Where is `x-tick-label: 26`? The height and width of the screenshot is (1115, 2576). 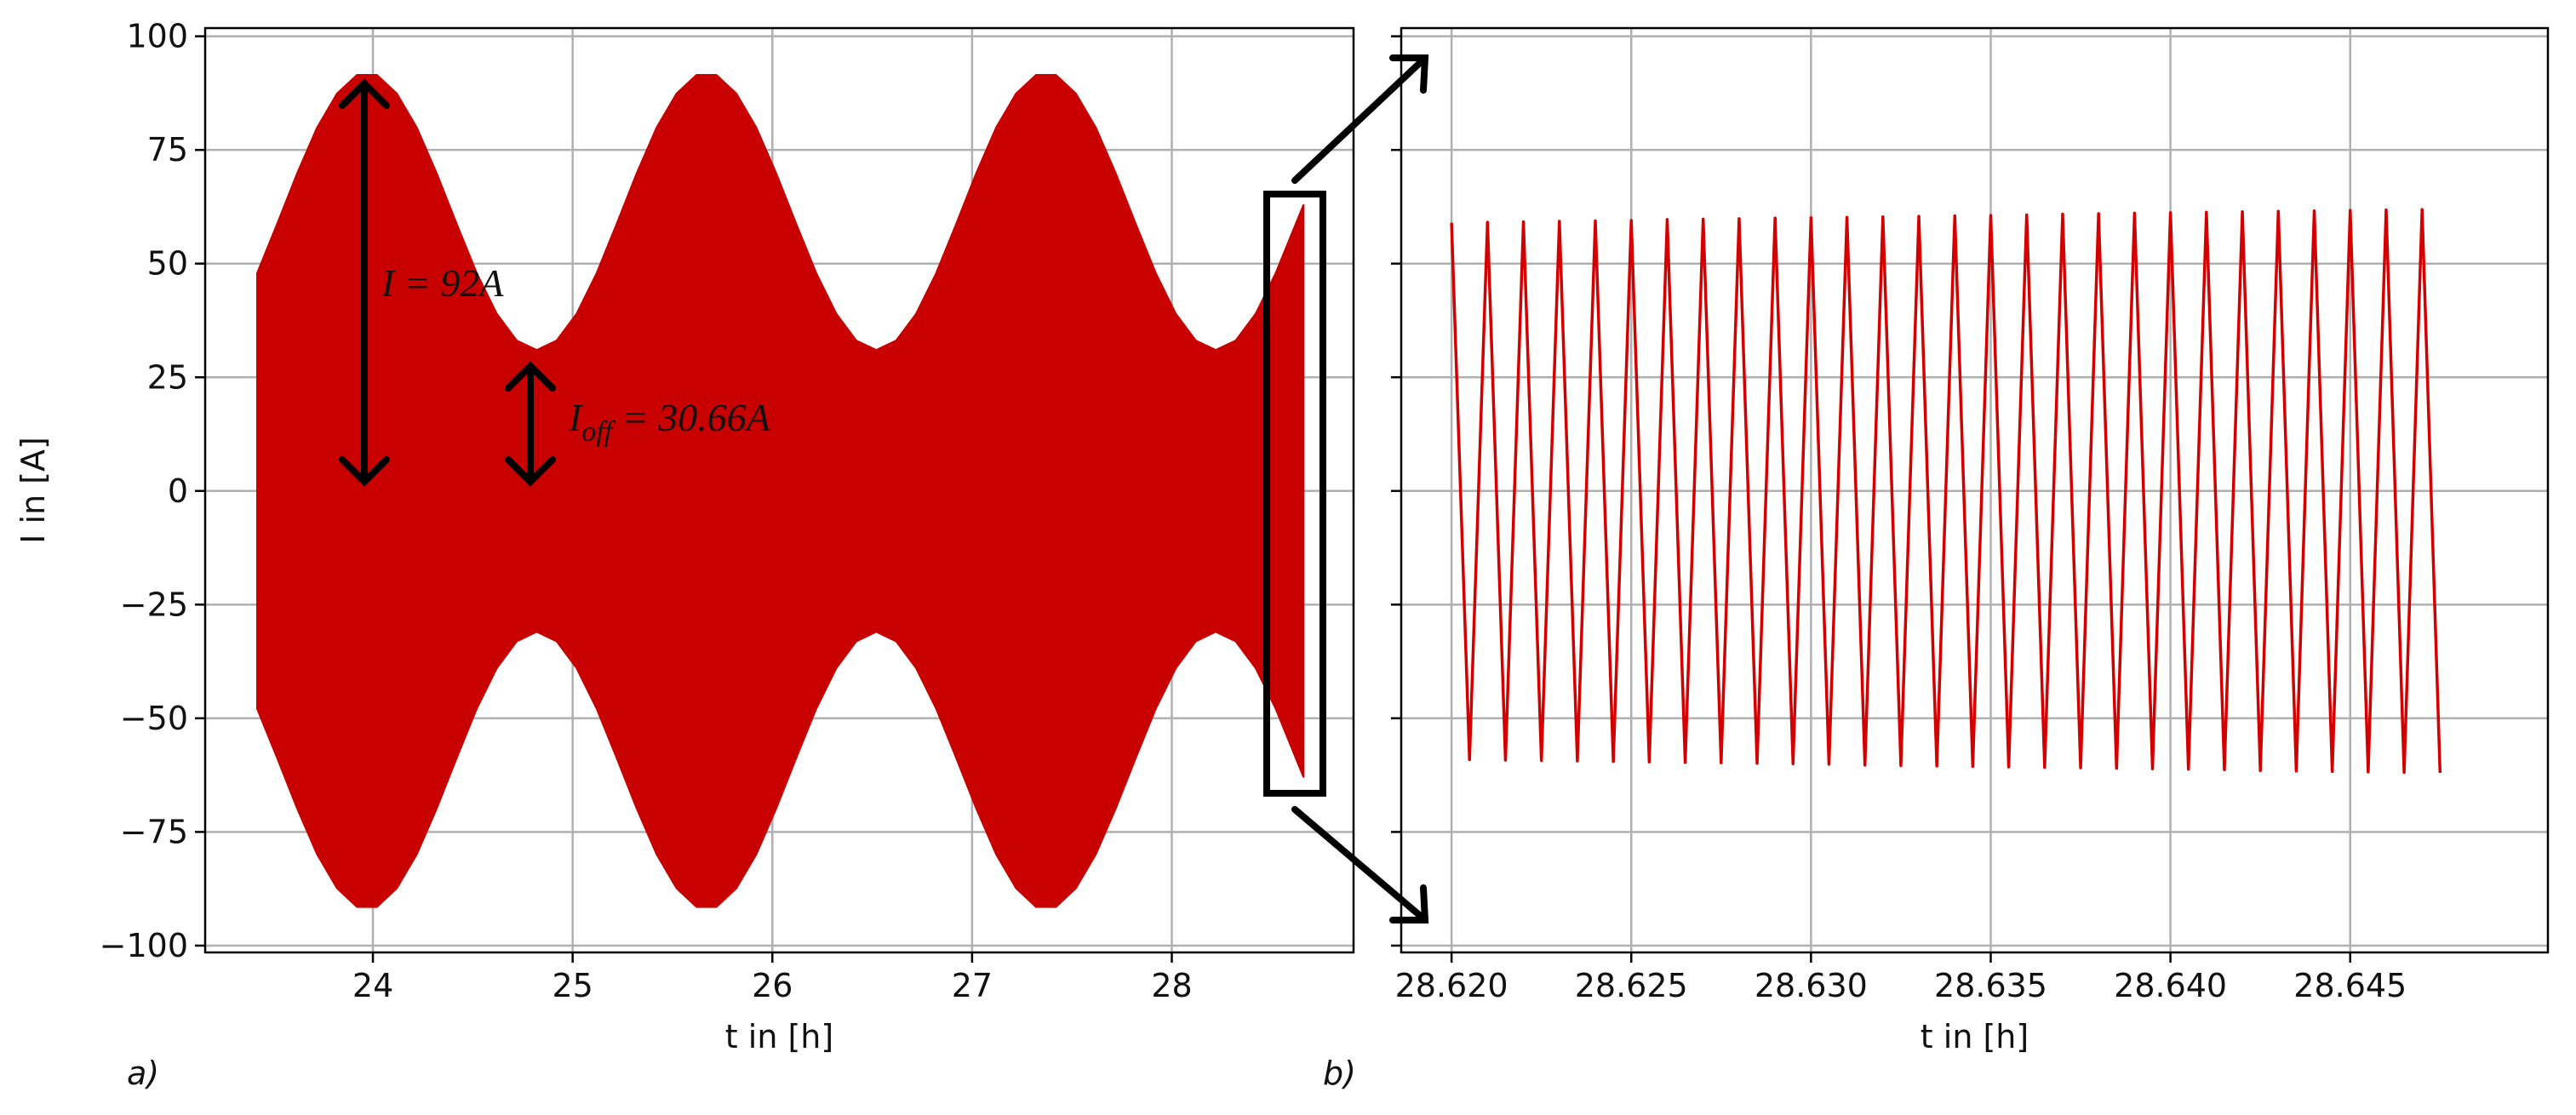 x-tick-label: 26 is located at coordinates (772, 986).